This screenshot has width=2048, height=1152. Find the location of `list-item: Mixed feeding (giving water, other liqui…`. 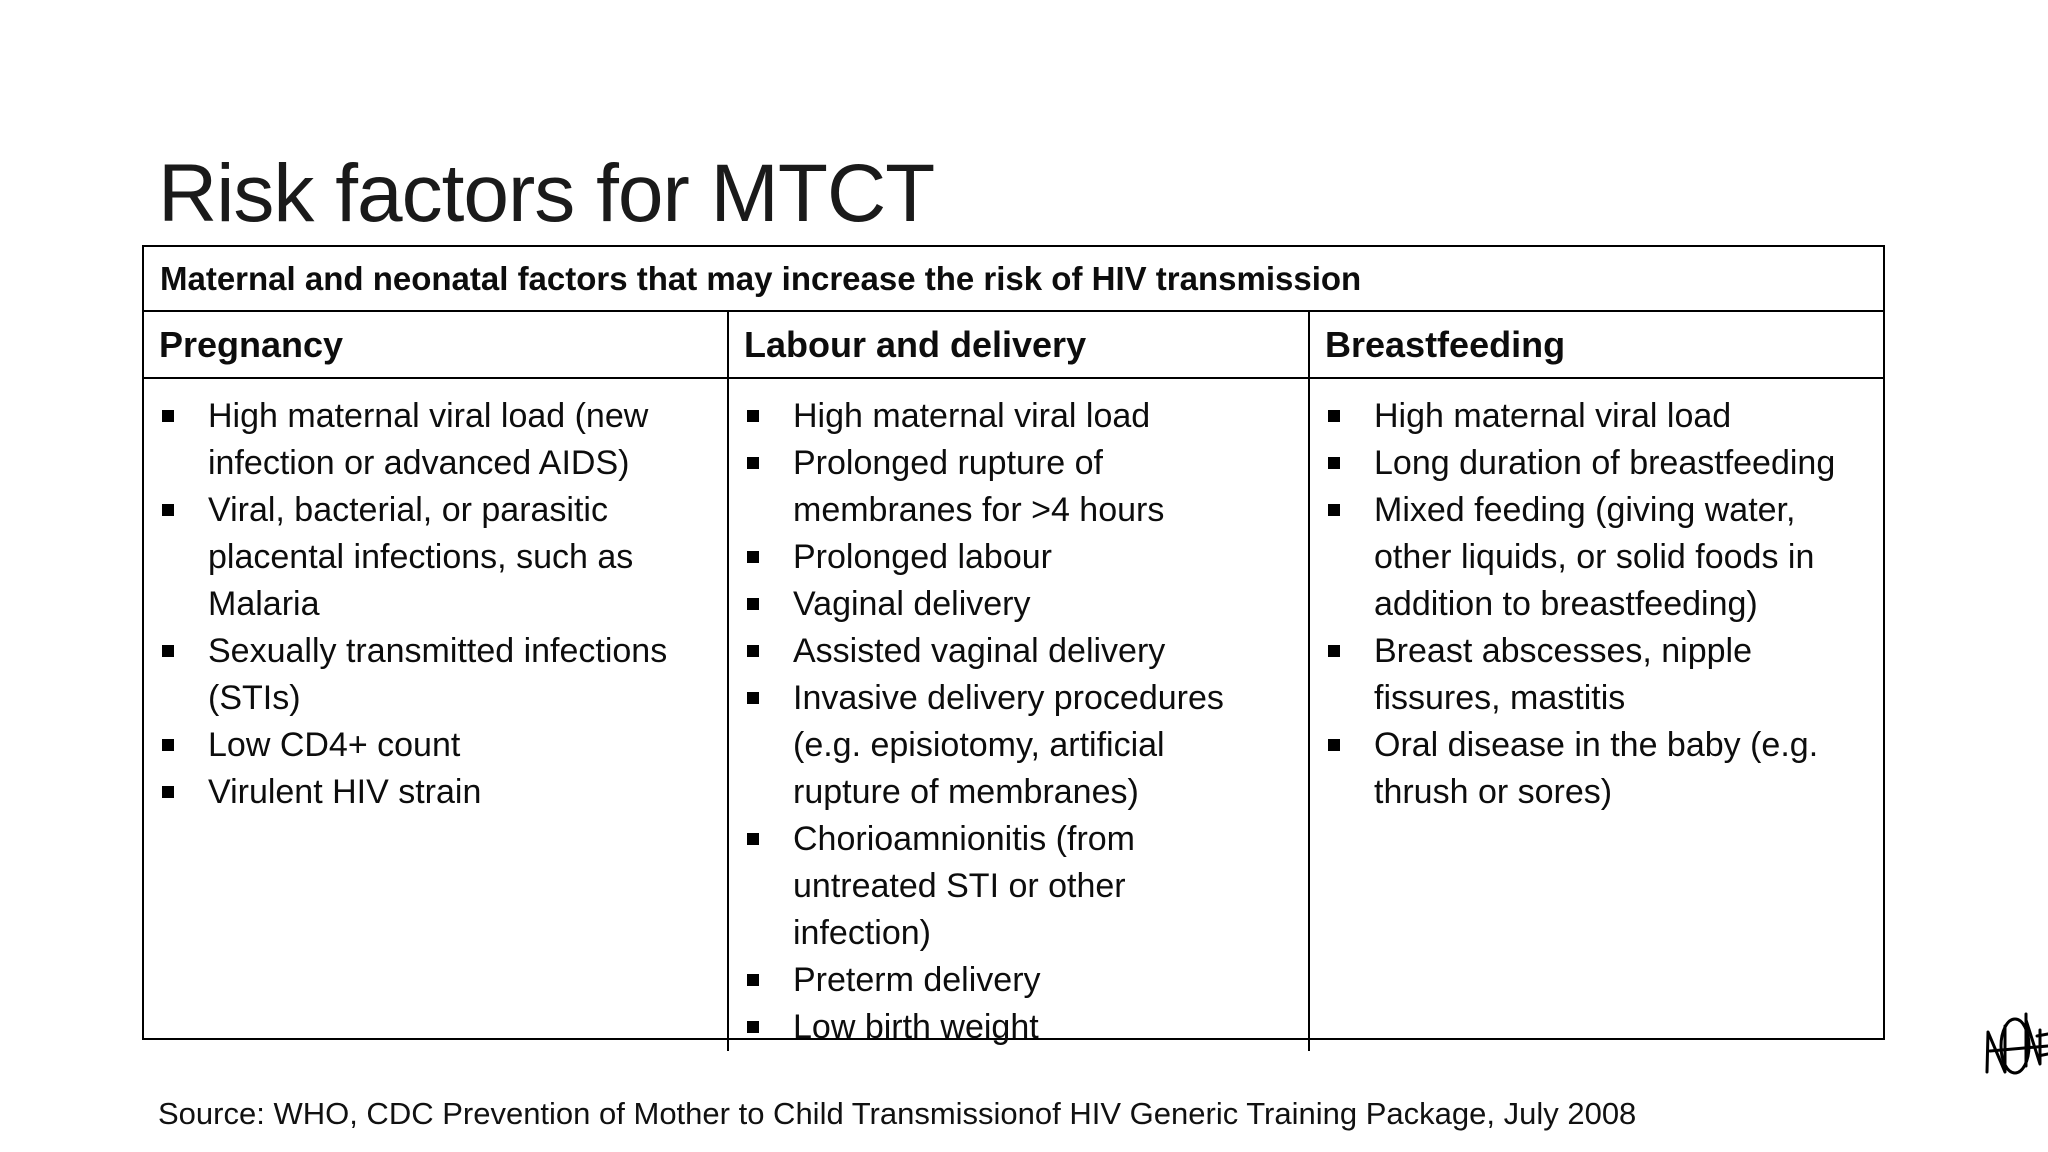

list-item: Mixed feeding (giving water, other liqui… is located at coordinates (1592, 557).